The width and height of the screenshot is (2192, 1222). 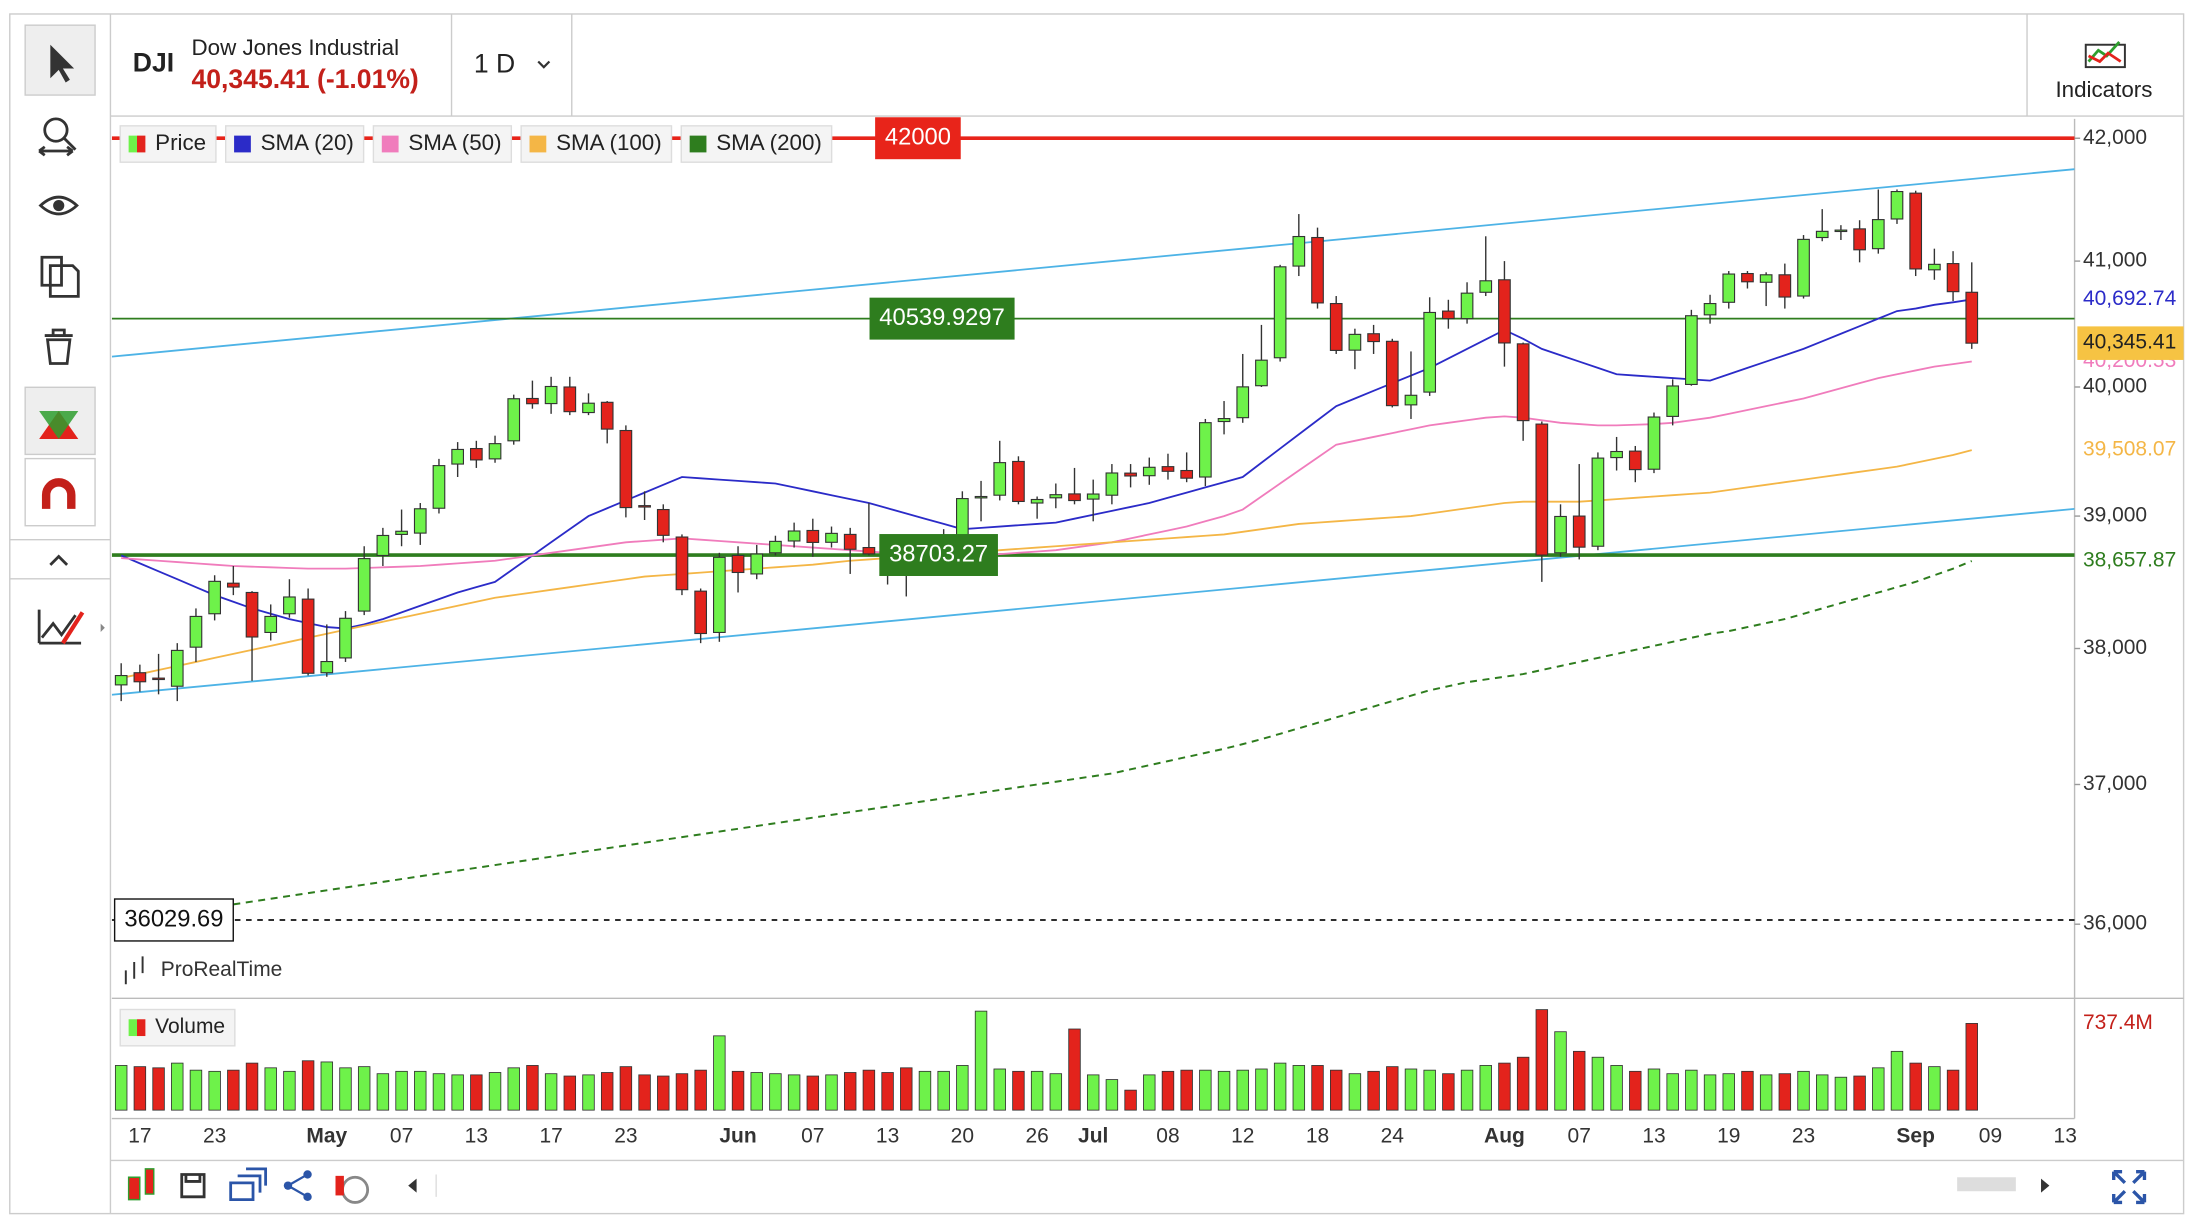 What do you see at coordinates (73, 628) in the screenshot?
I see `pencil` at bounding box center [73, 628].